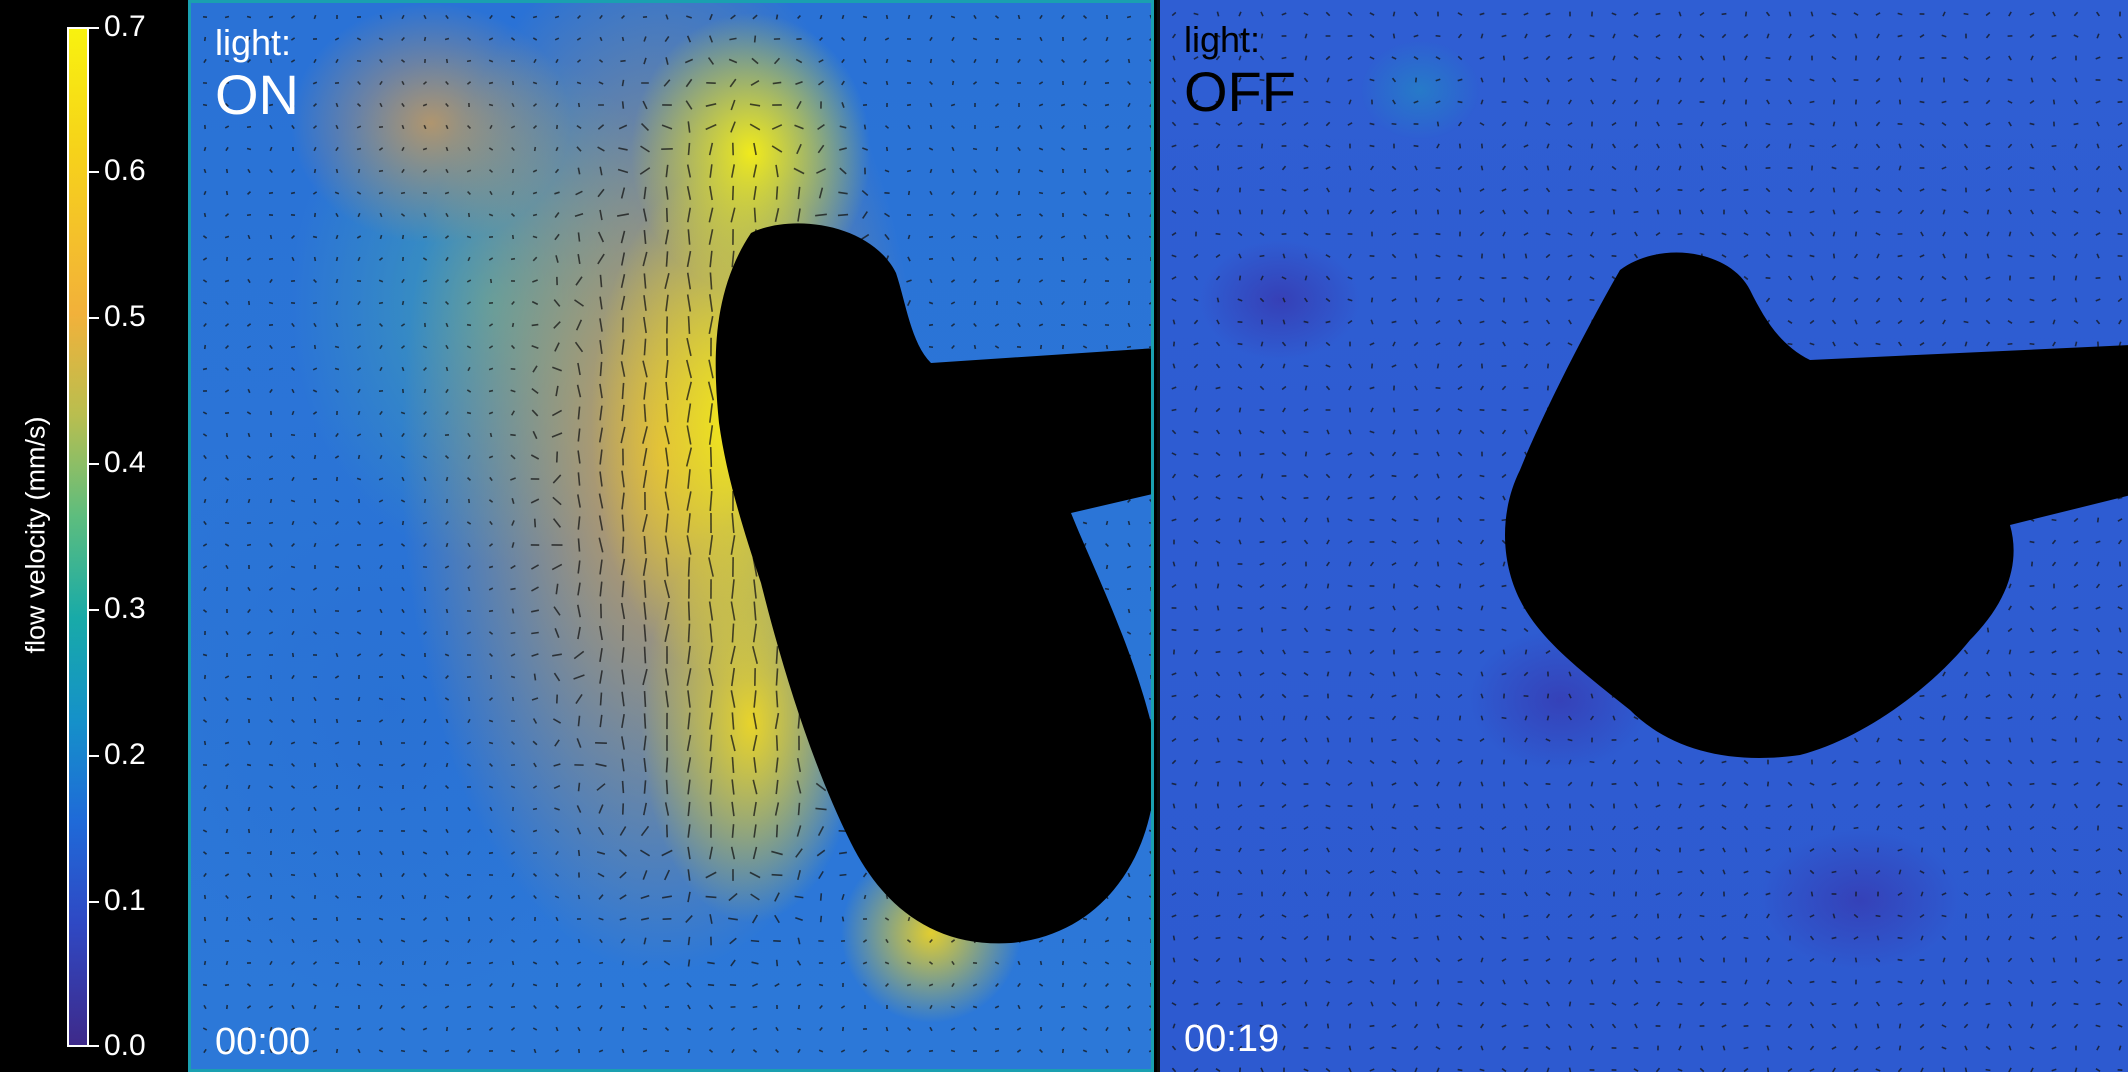 The image size is (2128, 1072). I want to click on colorbar-tick, so click(94, 610).